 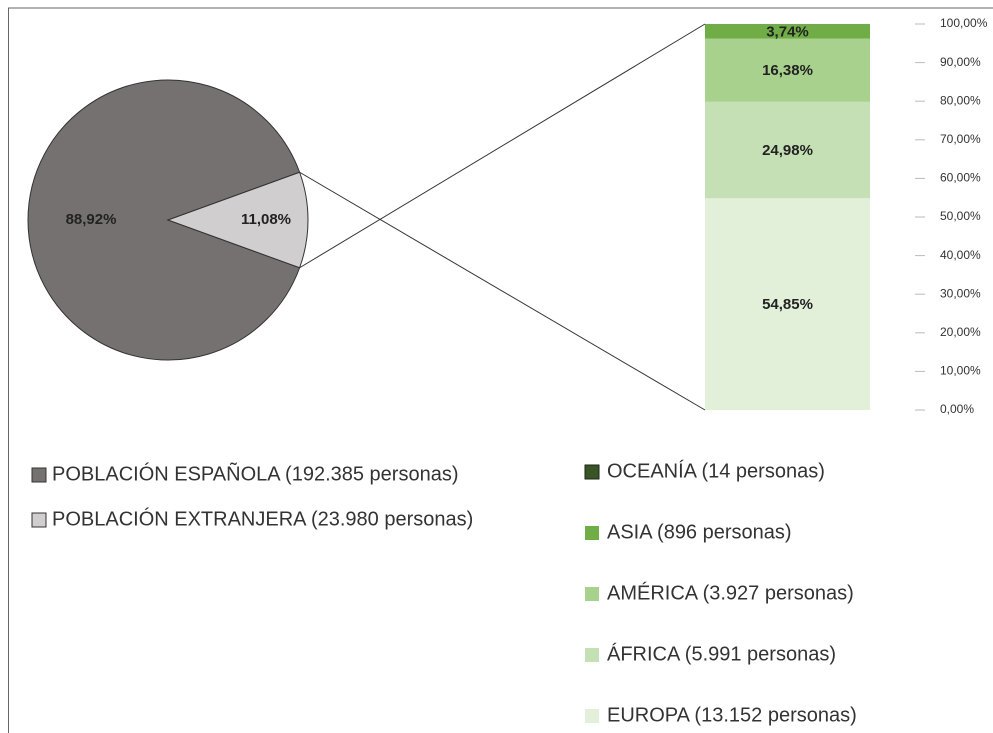 I want to click on data-label: 24,98%, so click(x=787, y=150).